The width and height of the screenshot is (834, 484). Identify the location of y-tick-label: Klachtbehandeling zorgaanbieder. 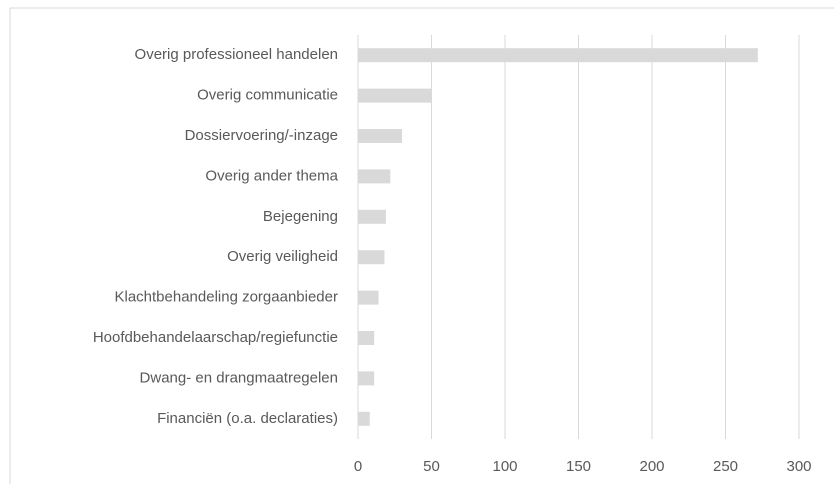
(226, 297).